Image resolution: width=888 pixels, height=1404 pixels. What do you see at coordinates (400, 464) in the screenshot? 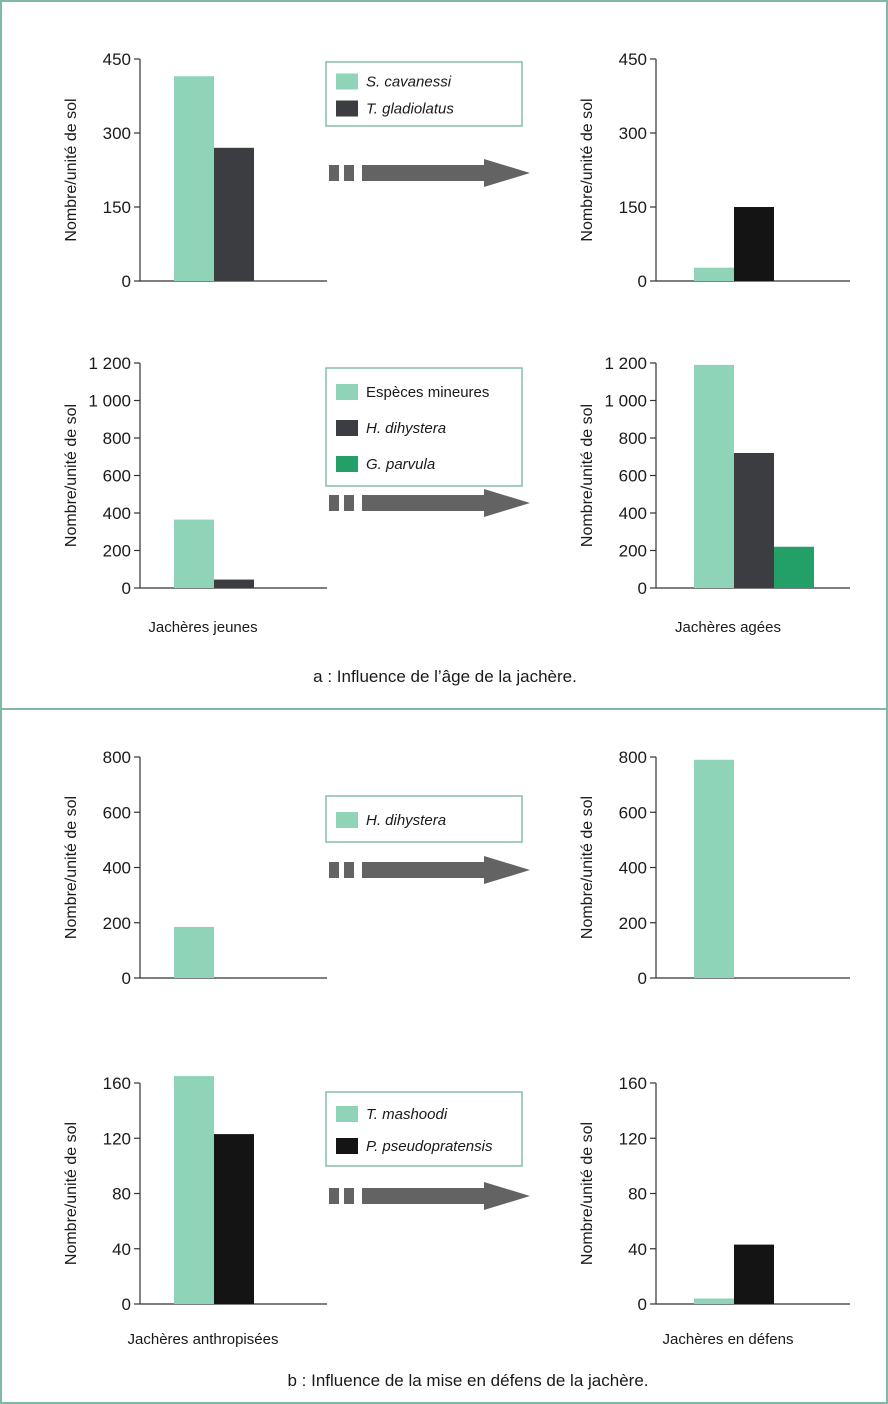
I see `legend-entry: G. parvula` at bounding box center [400, 464].